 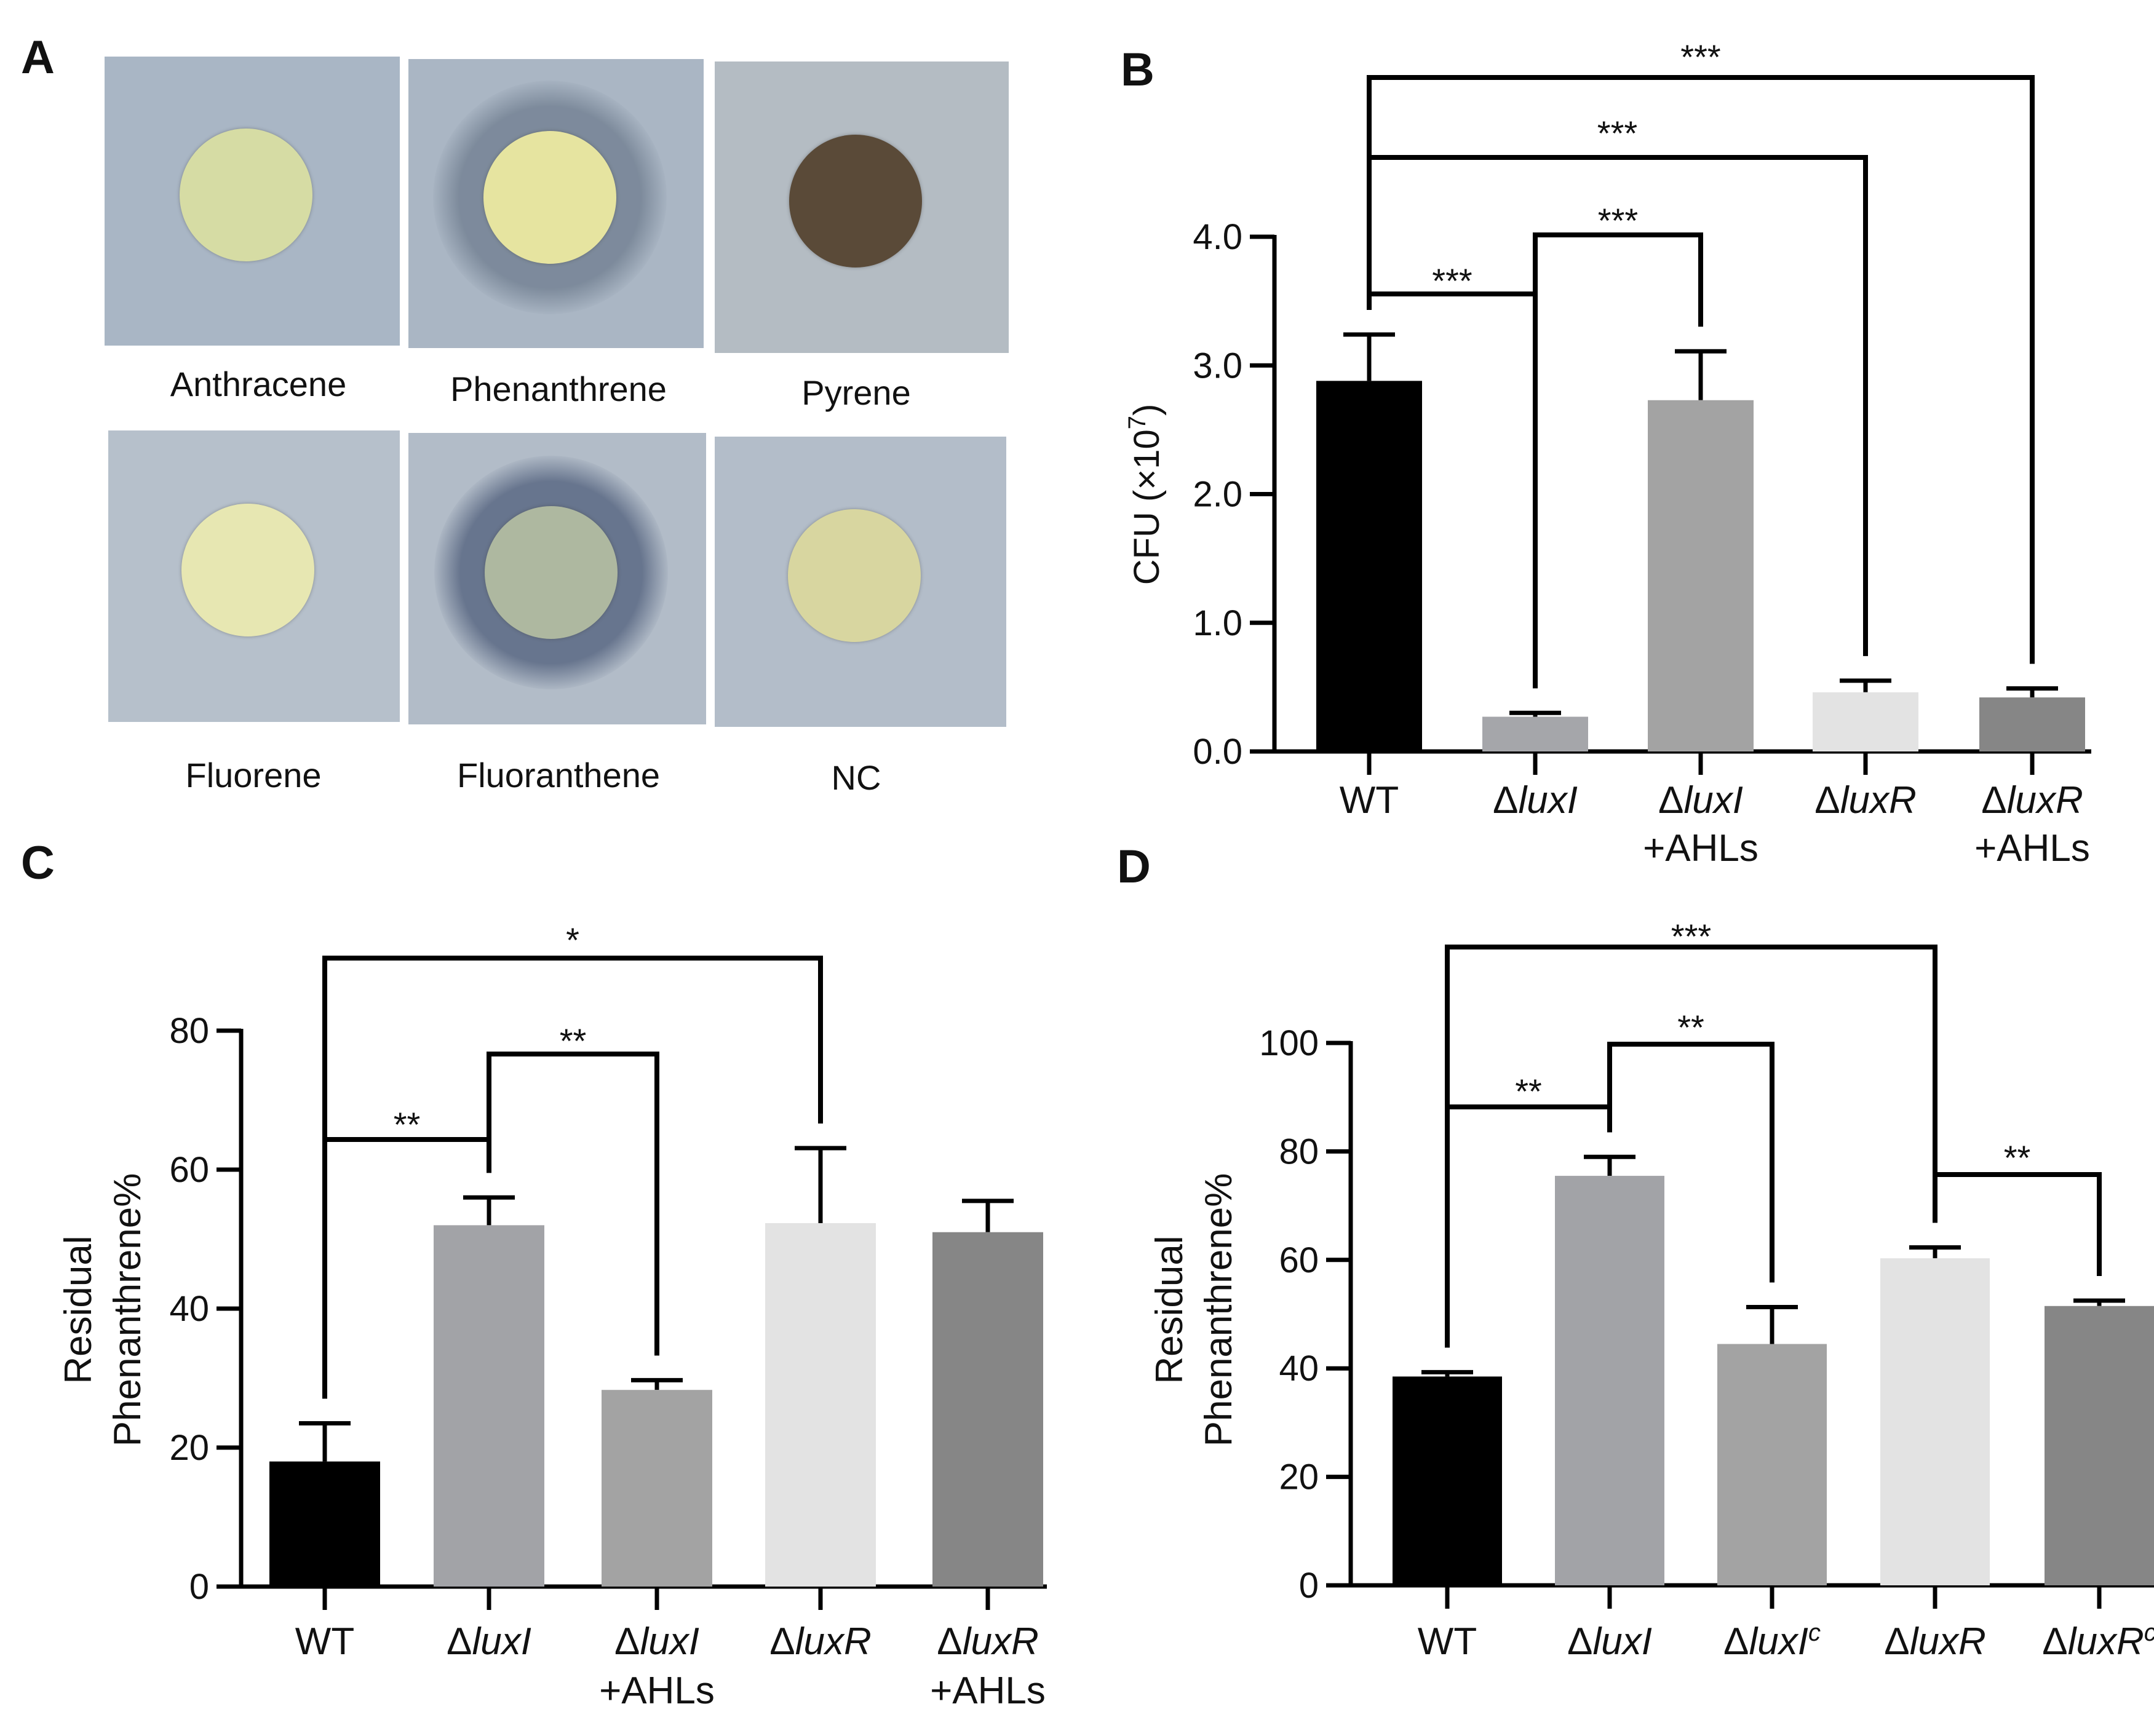 What do you see at coordinates (253, 775) in the screenshot?
I see `plate-label: Fluorene` at bounding box center [253, 775].